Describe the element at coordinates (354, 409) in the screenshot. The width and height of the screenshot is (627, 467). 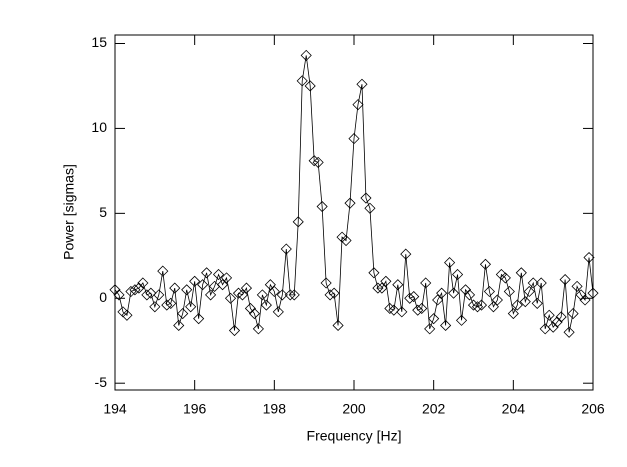
I see `x-tick-label: 200` at that location.